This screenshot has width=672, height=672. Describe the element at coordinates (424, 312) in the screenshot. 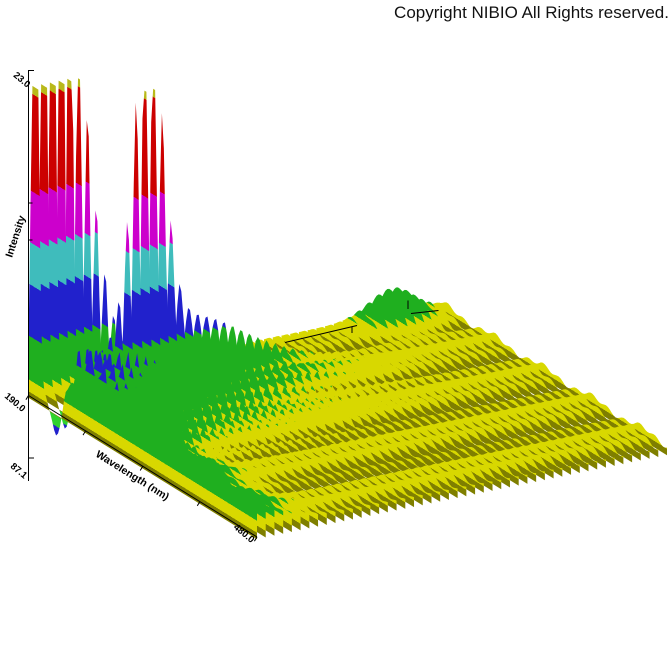

I see `time-axis-line-right` at that location.